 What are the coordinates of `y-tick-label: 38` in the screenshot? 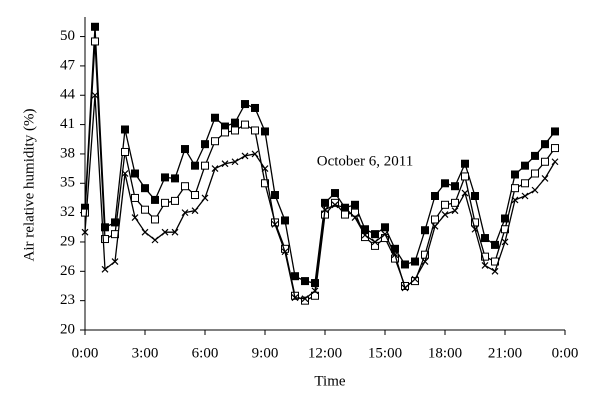 It's located at (67, 153).